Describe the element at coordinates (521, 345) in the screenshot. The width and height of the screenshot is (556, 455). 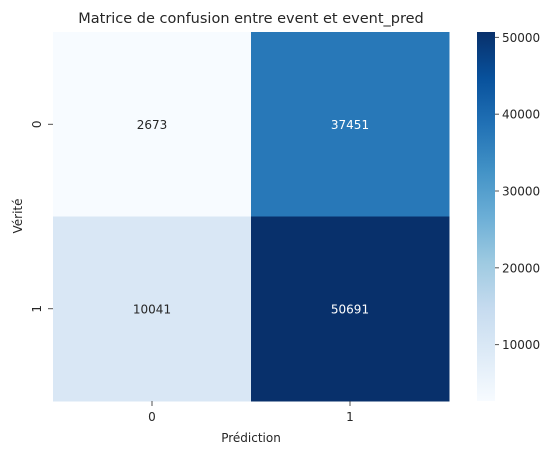
I see `colorbar-tick-label-0: 10000` at that location.